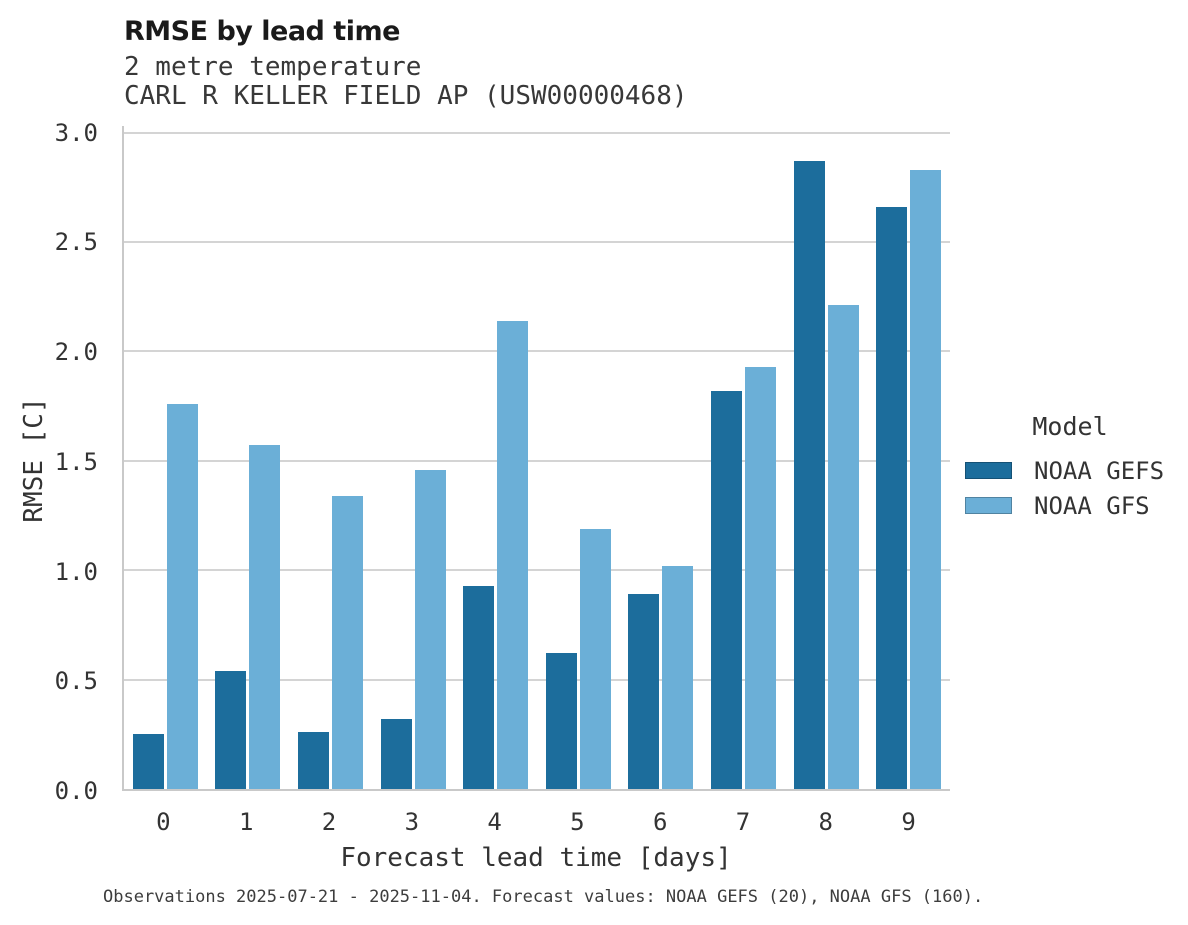 The image size is (1188, 925). Describe the element at coordinates (536, 858) in the screenshot. I see `x-axis-title: Forecast lead time [days]` at that location.